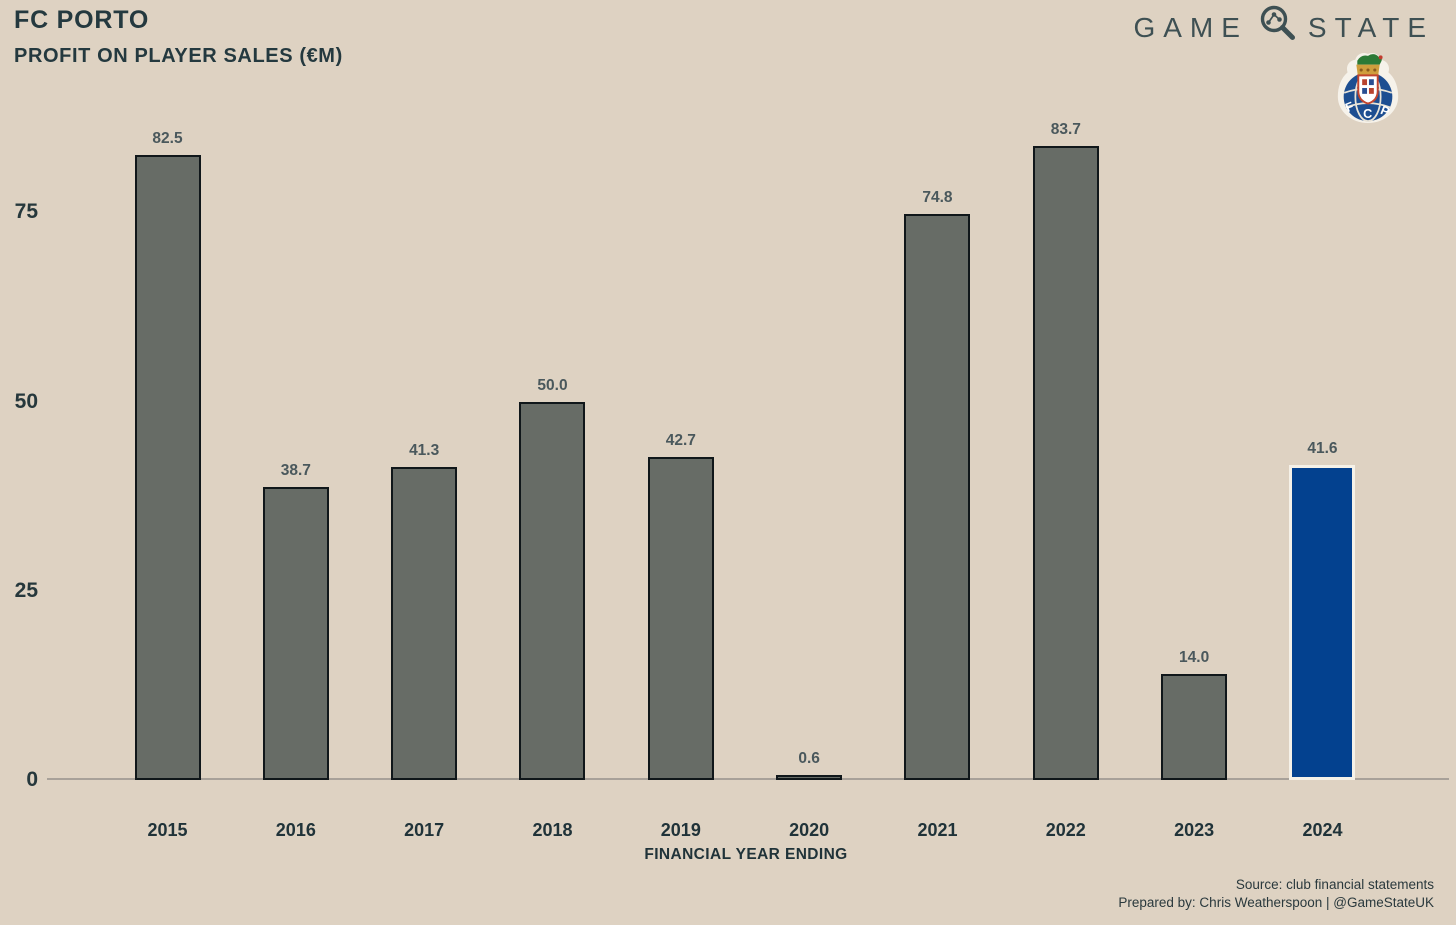 This screenshot has width=1456, height=925. Describe the element at coordinates (178, 56) in the screenshot. I see `page-subtitle: PROFIT ON PLAYER SALES (€M)` at that location.